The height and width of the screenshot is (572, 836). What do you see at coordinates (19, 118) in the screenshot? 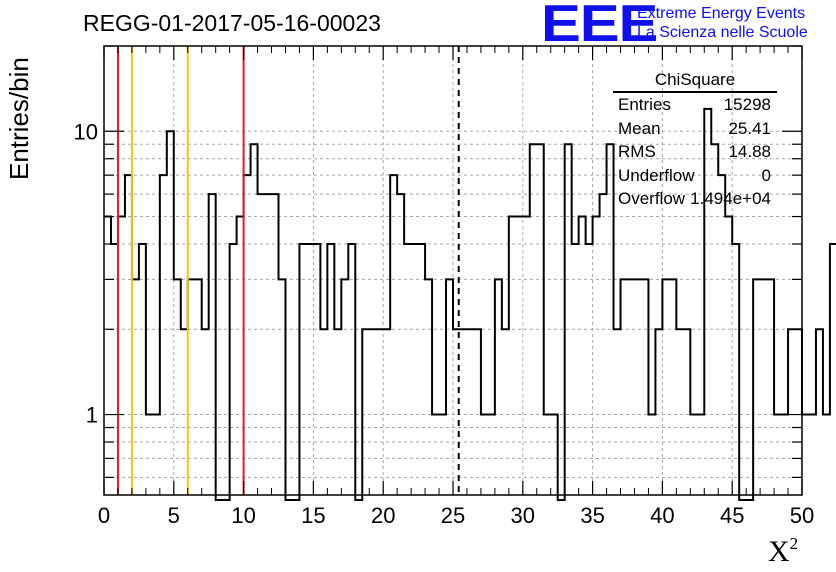
I see `y-axis-label: Entries/bin` at bounding box center [19, 118].